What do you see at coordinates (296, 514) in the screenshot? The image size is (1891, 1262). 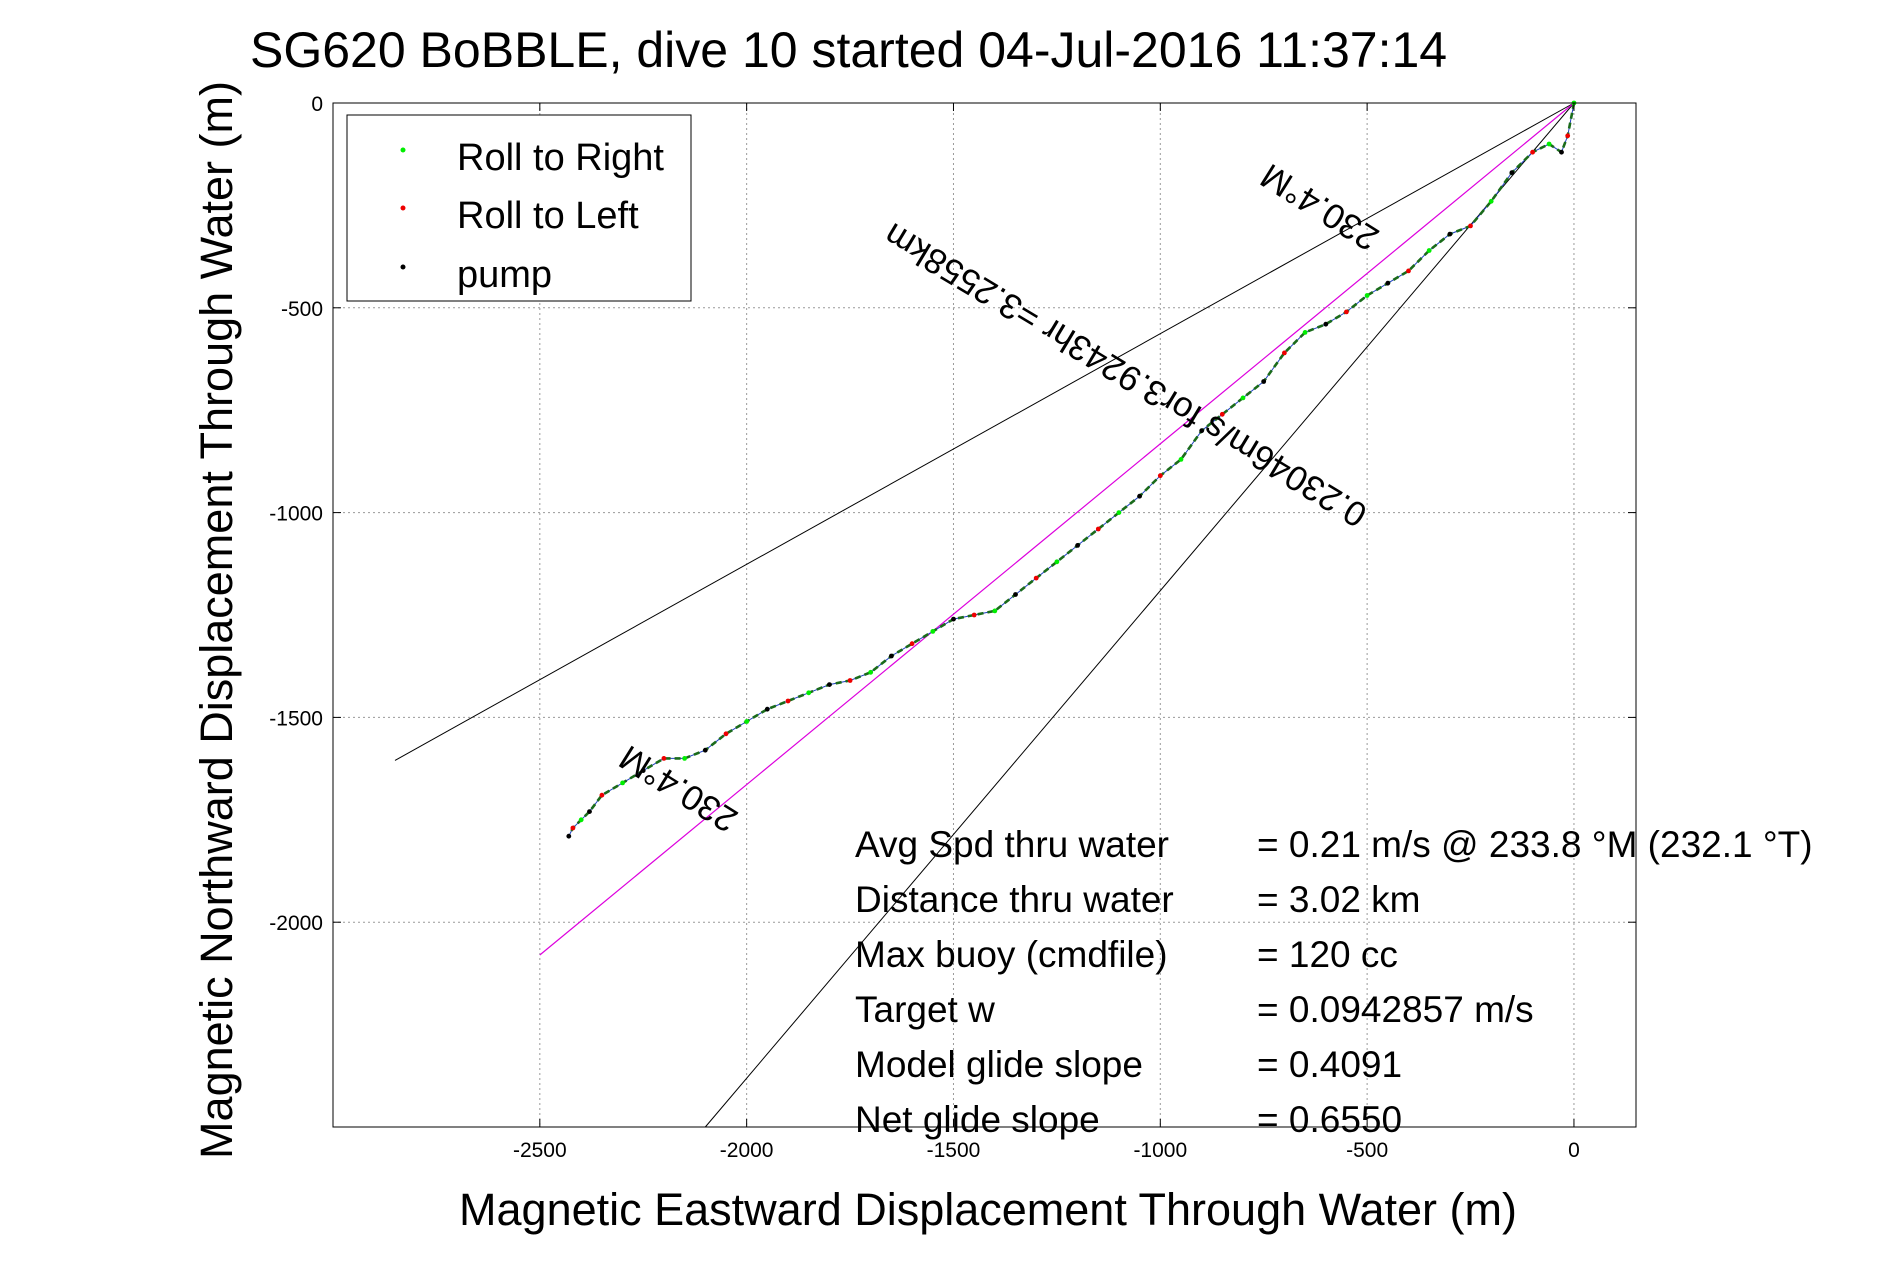 I see `y-tick-label: -1000` at bounding box center [296, 514].